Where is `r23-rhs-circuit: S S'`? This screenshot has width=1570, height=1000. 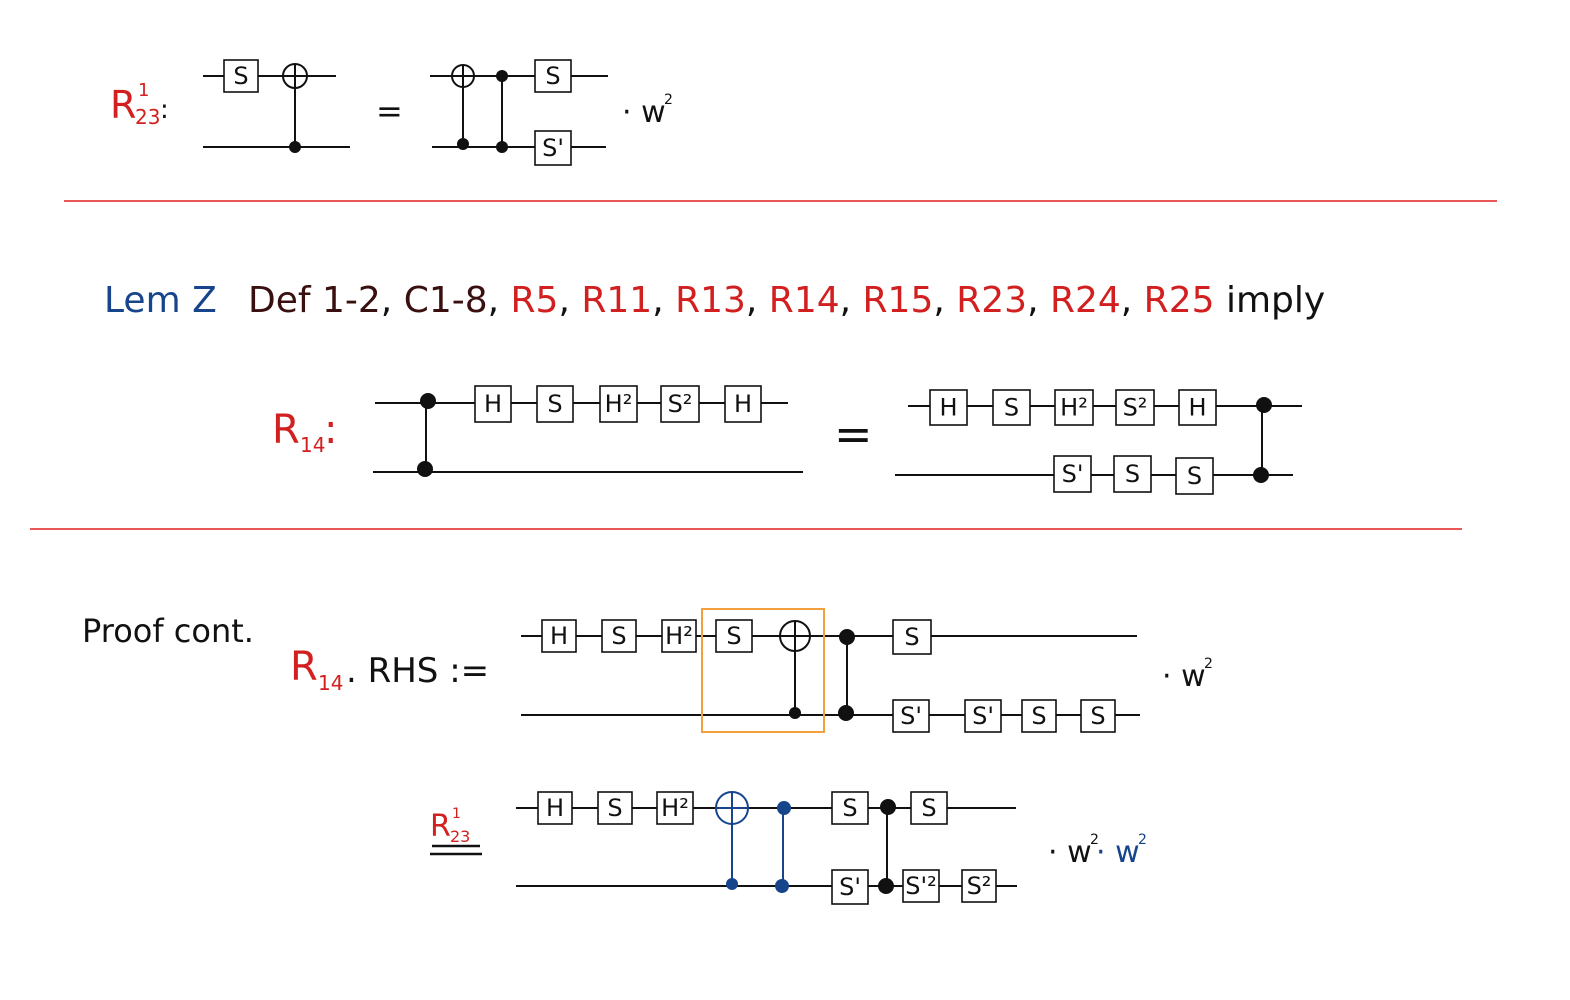 r23-rhs-circuit: S S' is located at coordinates (519, 112).